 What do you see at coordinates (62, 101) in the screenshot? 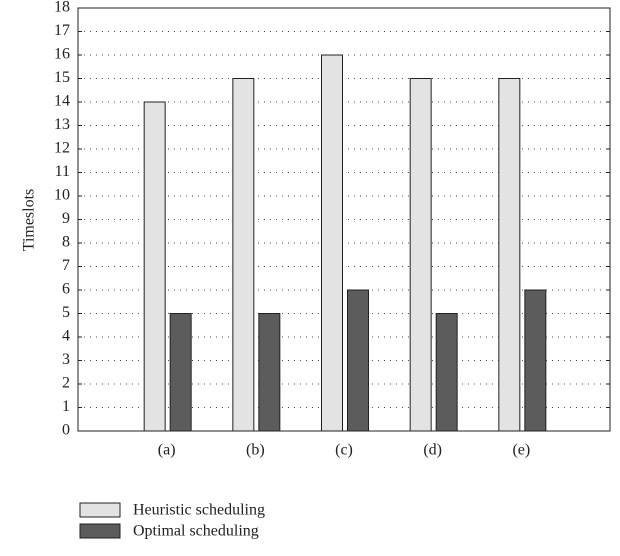
I see `y-tick-label: 14` at bounding box center [62, 101].